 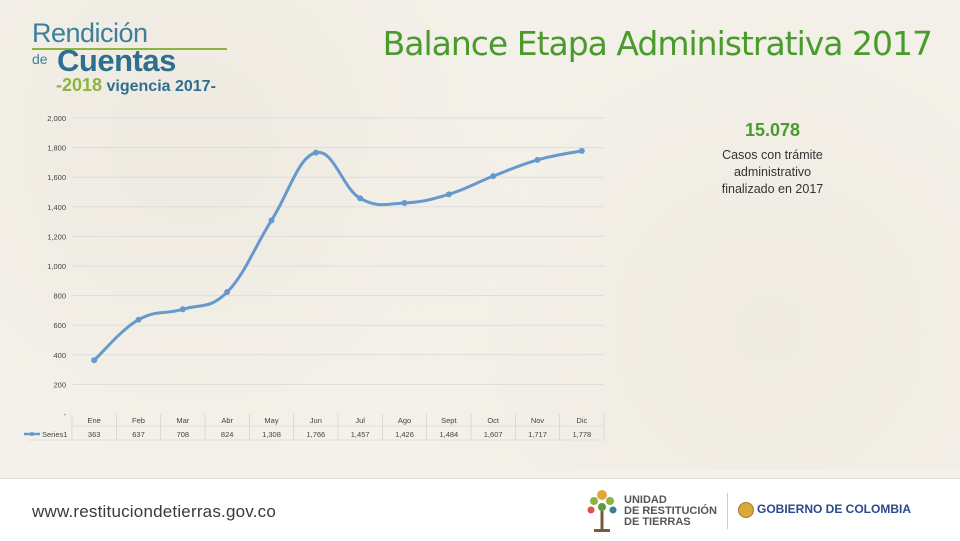 I want to click on table-value: 363, so click(x=94, y=434).